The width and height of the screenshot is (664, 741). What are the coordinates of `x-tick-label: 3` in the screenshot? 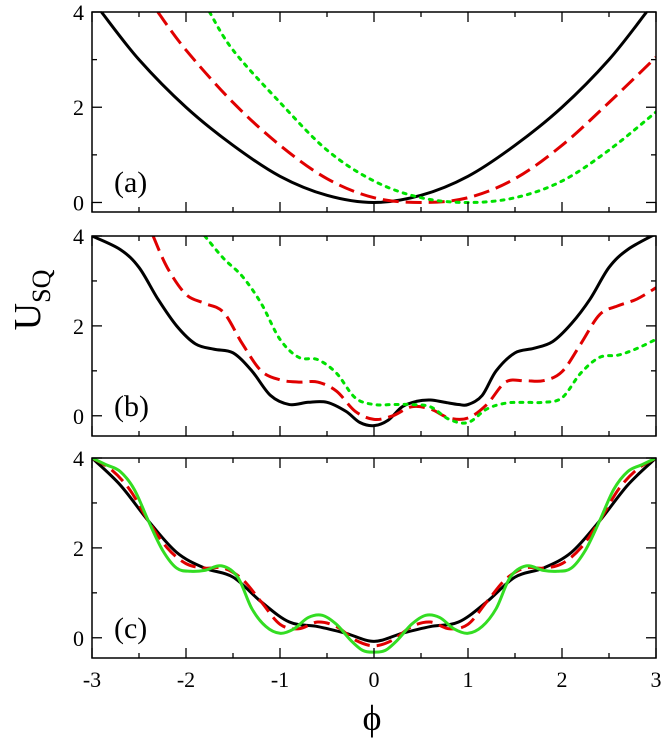 It's located at (656, 679).